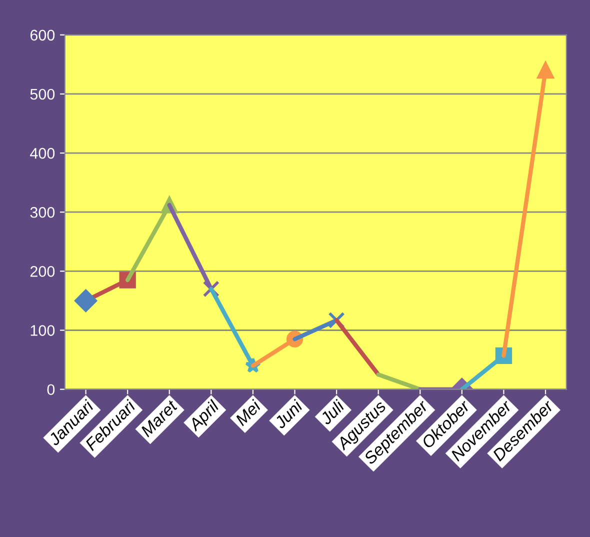 This screenshot has height=537, width=590. Describe the element at coordinates (248, 412) in the screenshot. I see `x-tick-label: Mei` at that location.